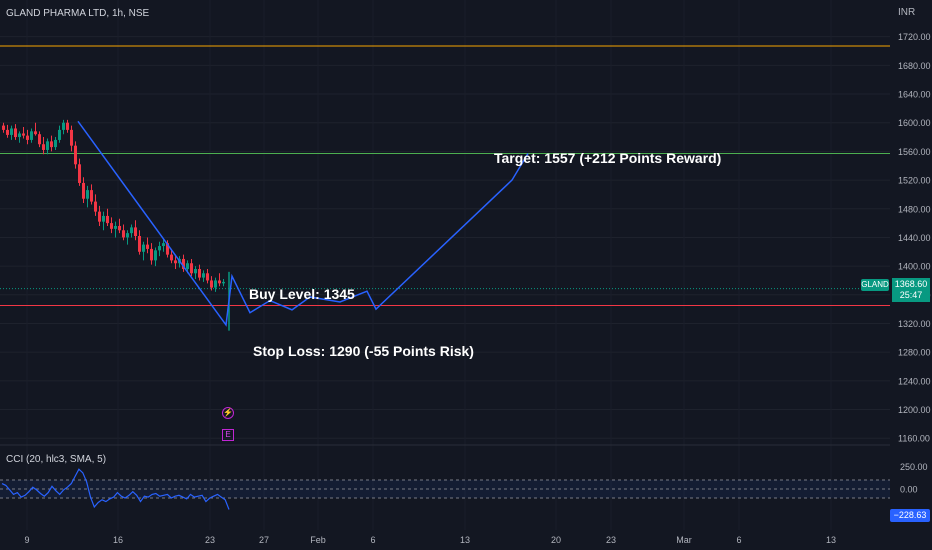 This screenshot has height=550, width=932. I want to click on price-tick-label: 1720.00, so click(914, 37).